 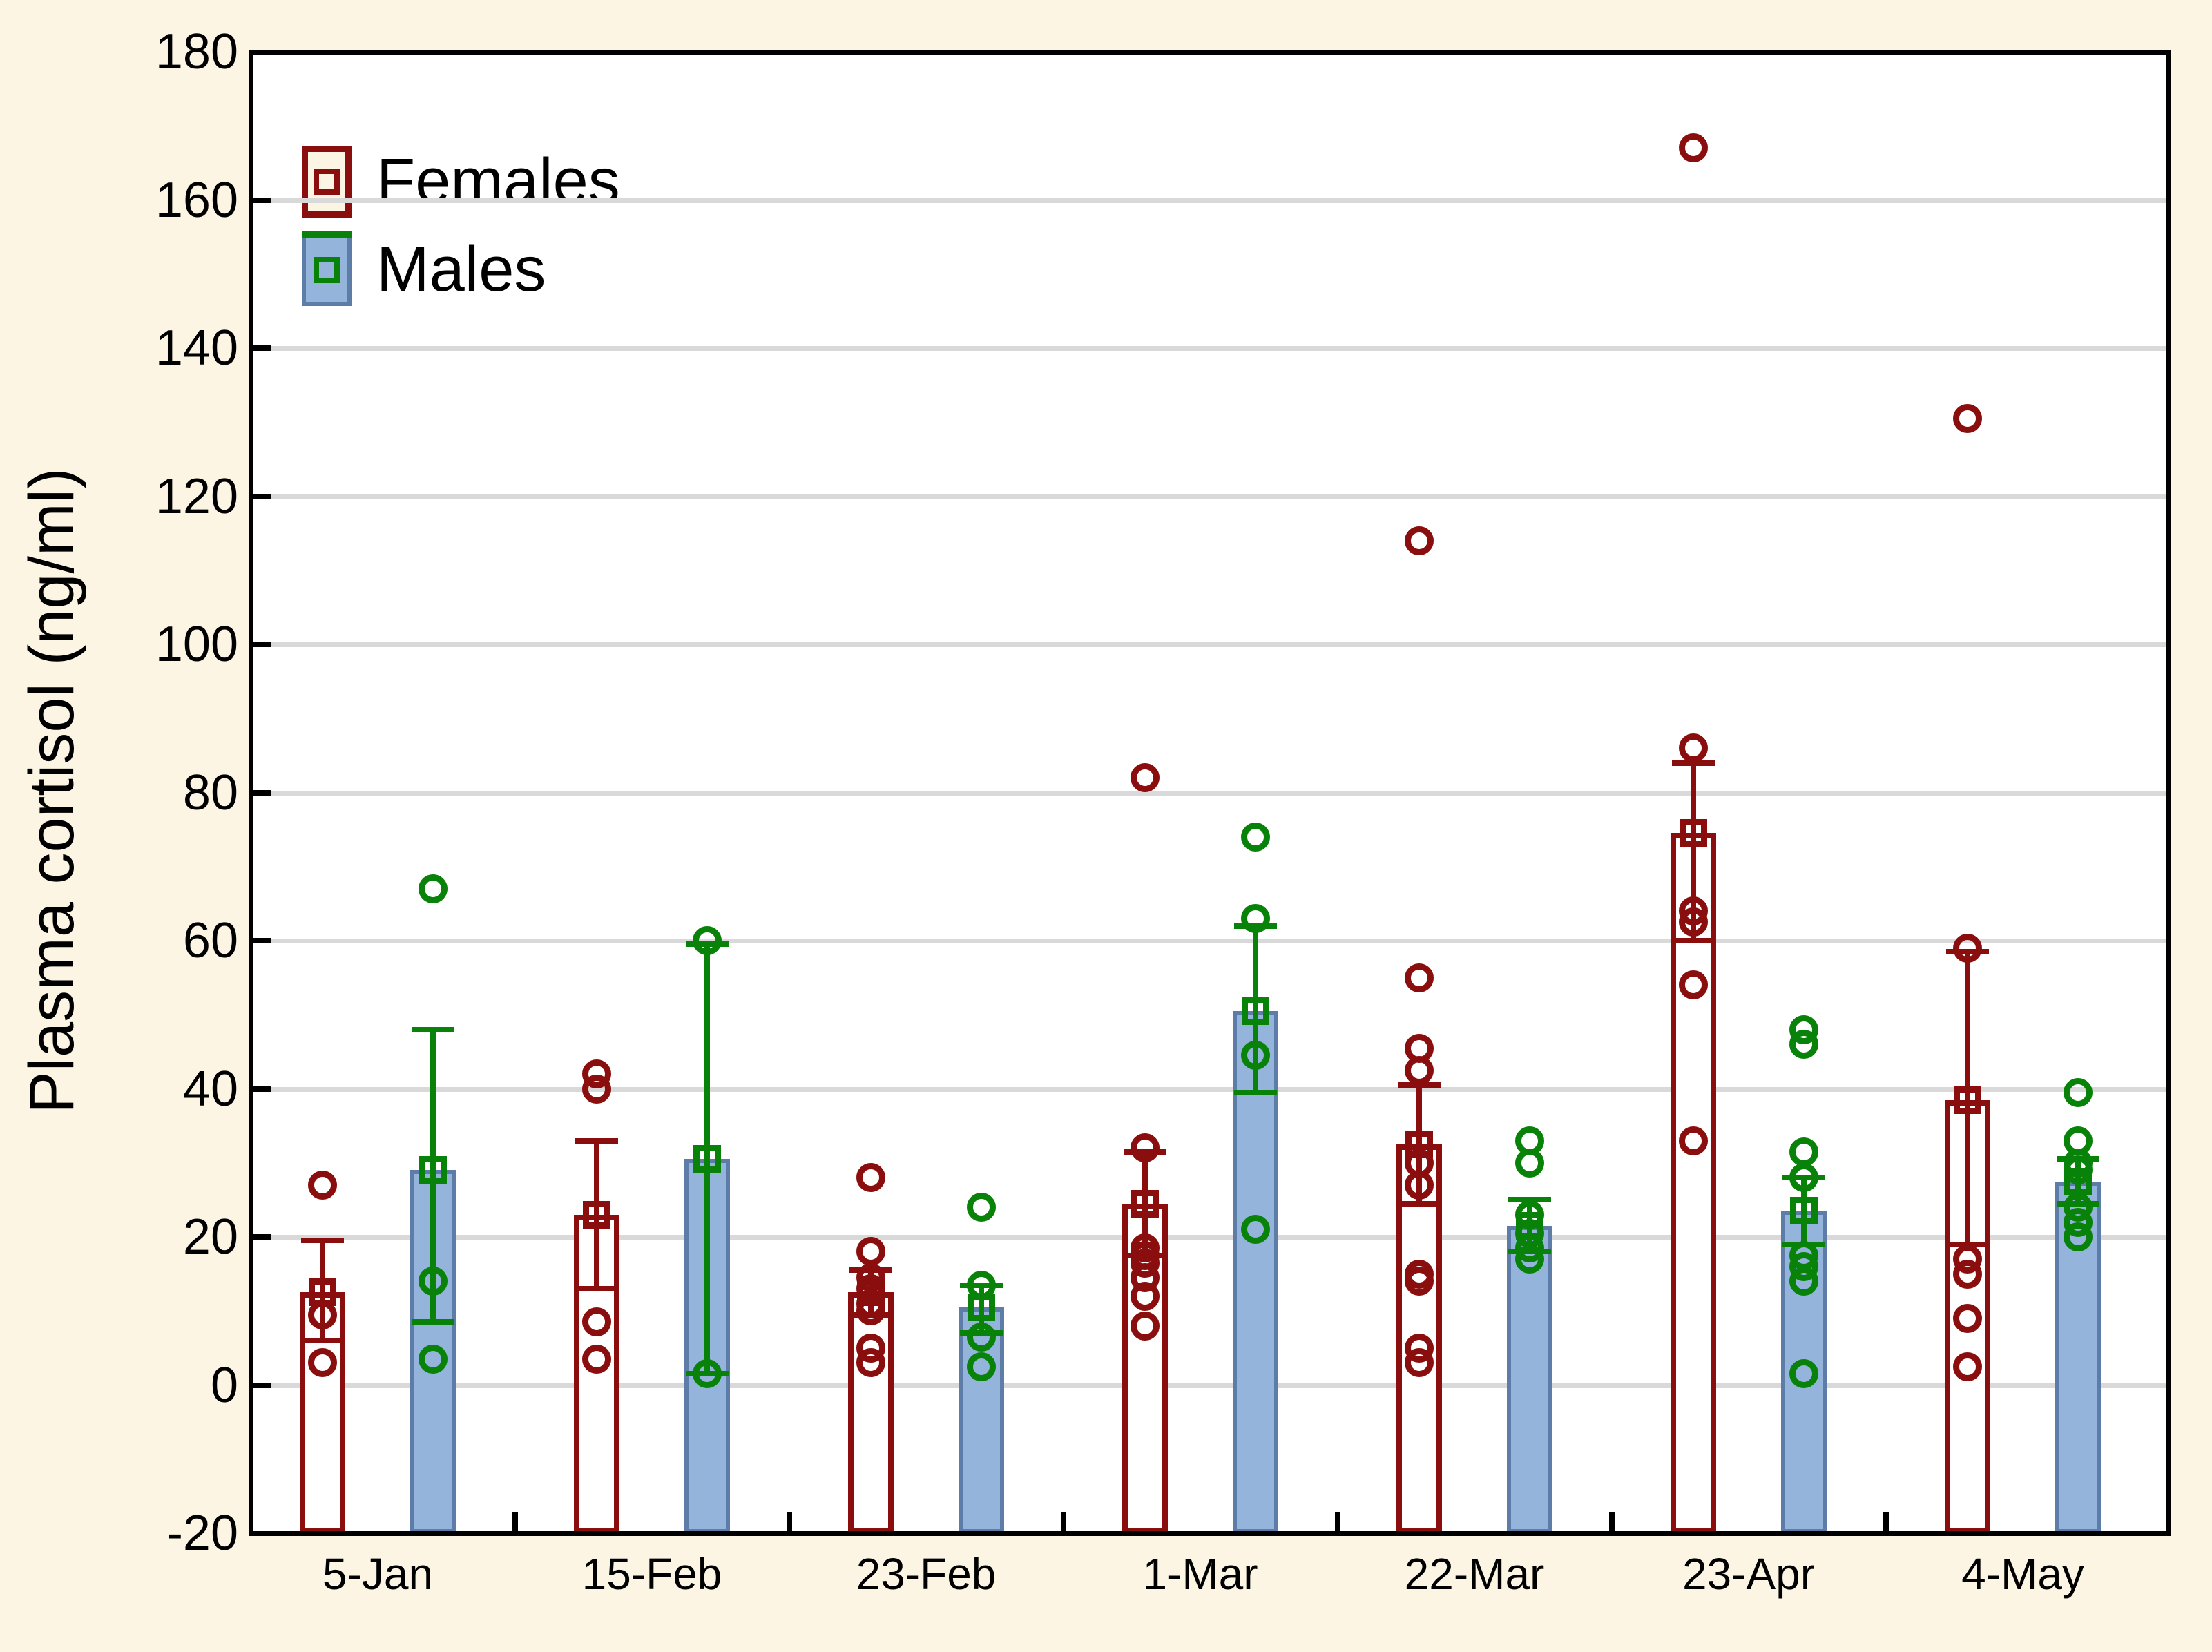 I want to click on y-tick-label: 140, so click(x=196, y=348).